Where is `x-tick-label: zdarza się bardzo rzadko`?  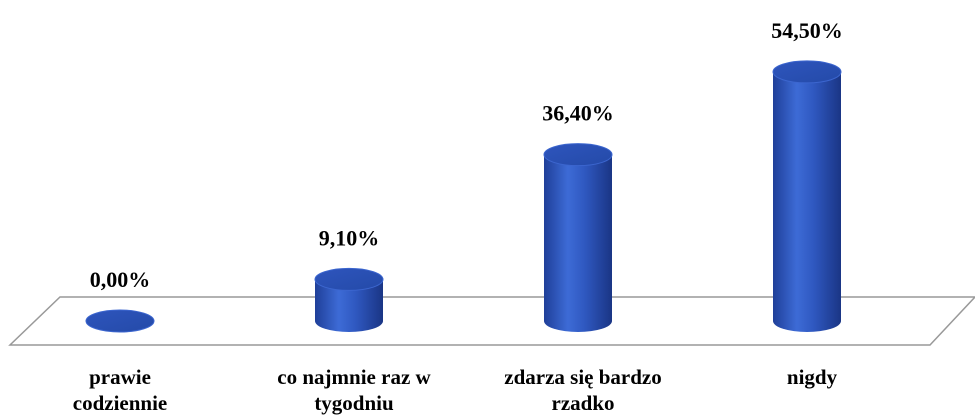 x-tick-label: zdarza się bardzo rzadko is located at coordinates (583, 390).